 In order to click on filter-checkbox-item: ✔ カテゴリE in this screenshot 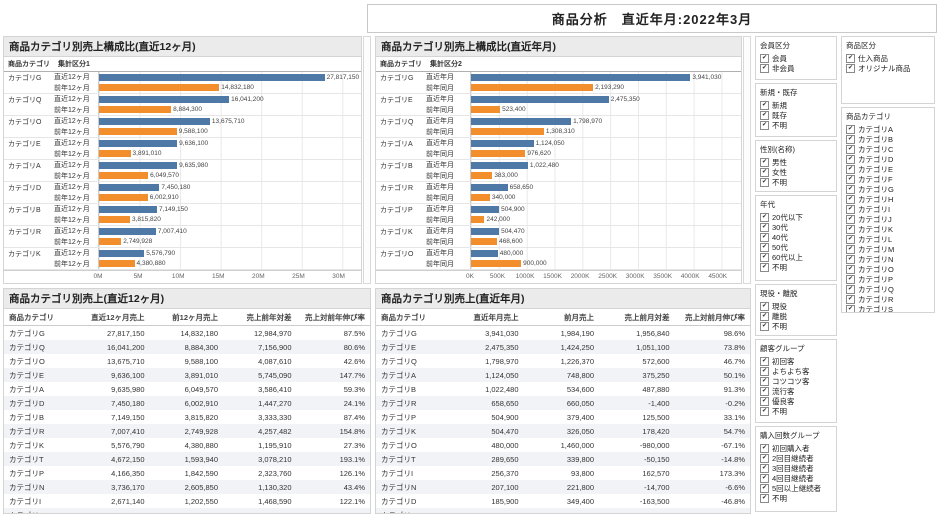, I will do `click(888, 169)`.